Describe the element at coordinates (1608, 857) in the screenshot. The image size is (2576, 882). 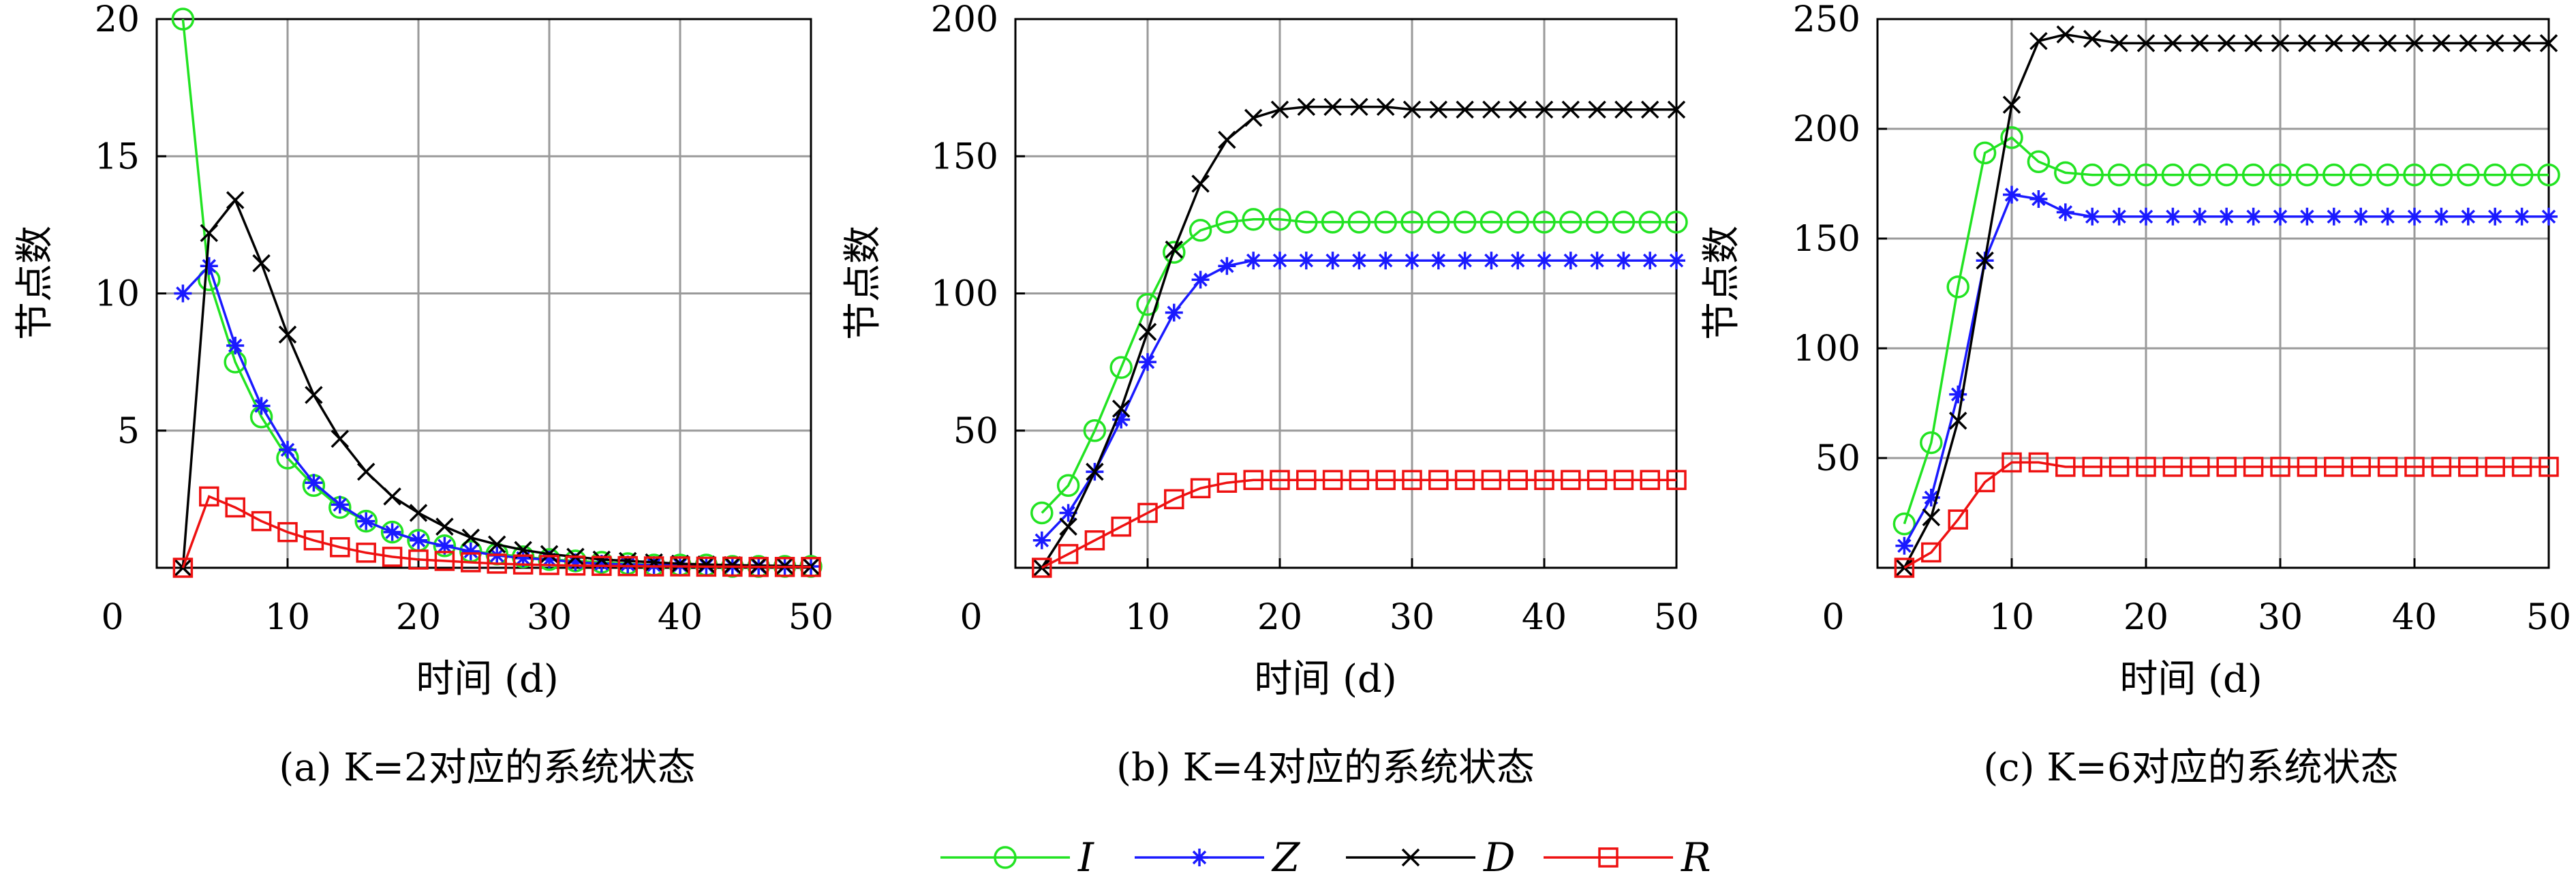
I see `legend-marker-R` at that location.